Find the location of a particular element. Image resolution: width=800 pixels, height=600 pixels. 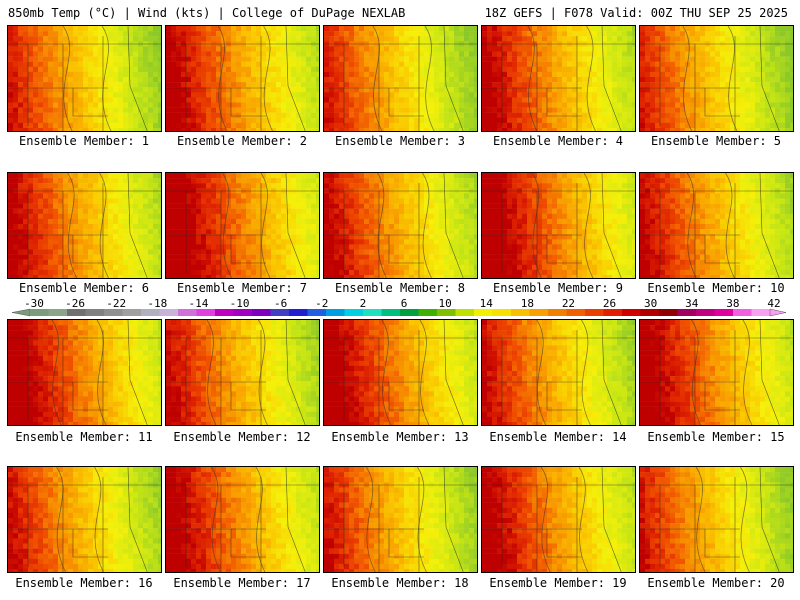

ensemble-member-label: Ensemble Member: 20 is located at coordinates (716, 583).